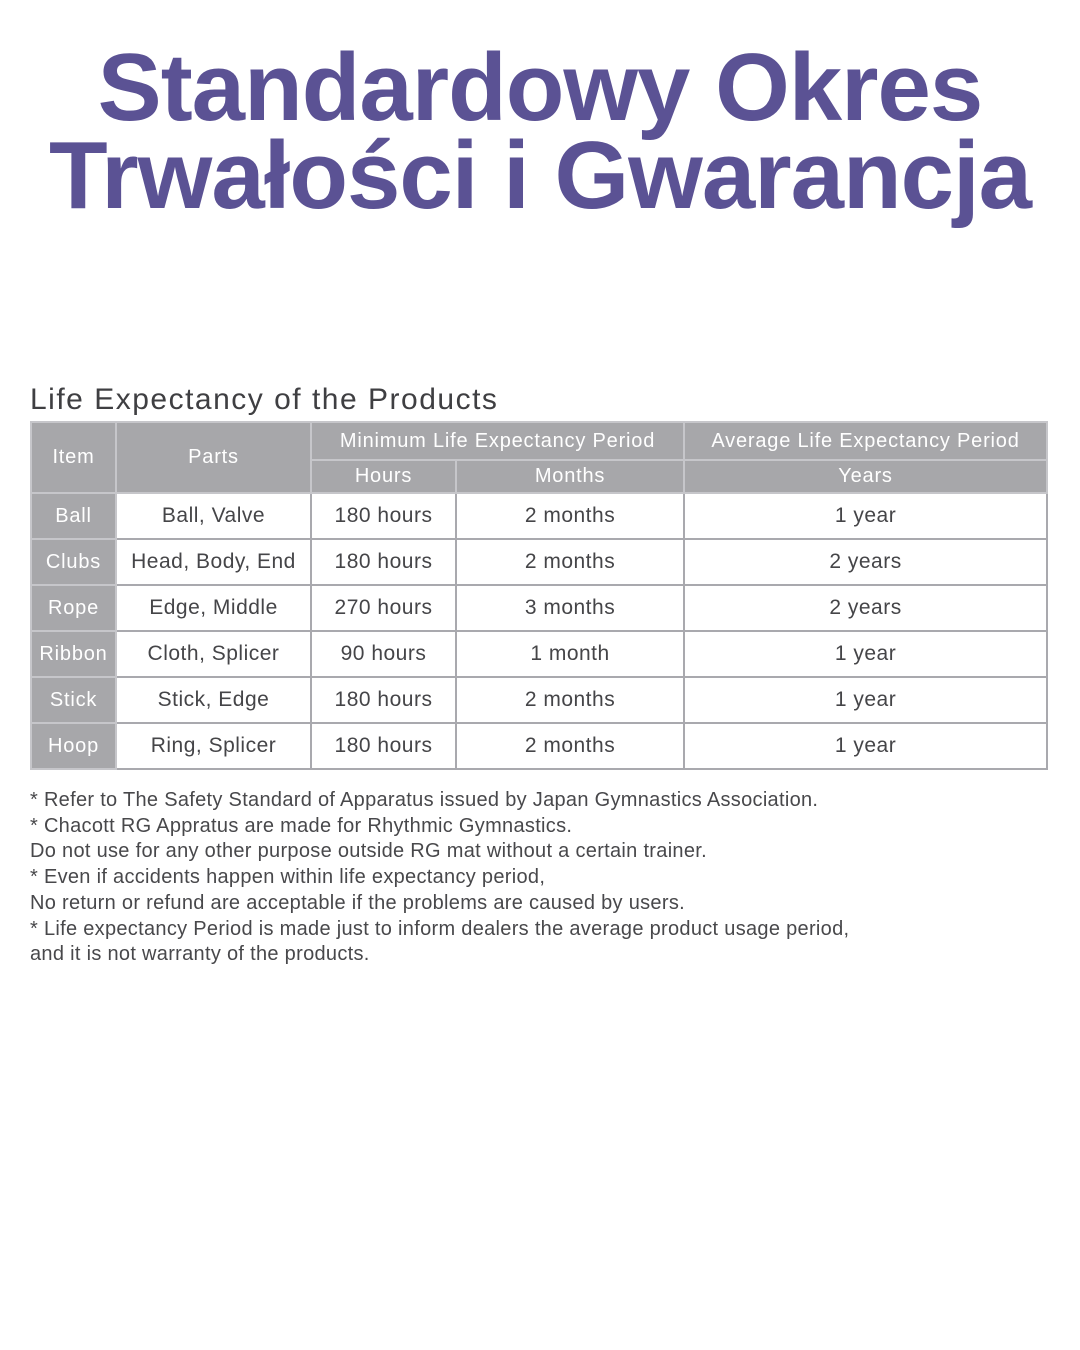 Image resolution: width=1080 pixels, height=1350 pixels. What do you see at coordinates (73, 562) in the screenshot?
I see `item-cell: Clubs` at bounding box center [73, 562].